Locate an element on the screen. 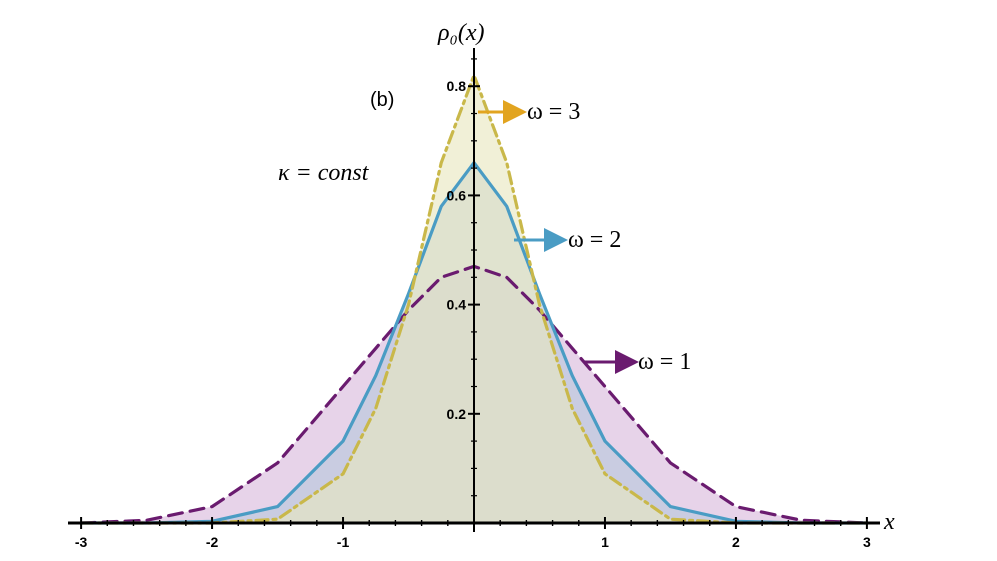  x-tick-label-1: 1 is located at coordinates (605, 542).